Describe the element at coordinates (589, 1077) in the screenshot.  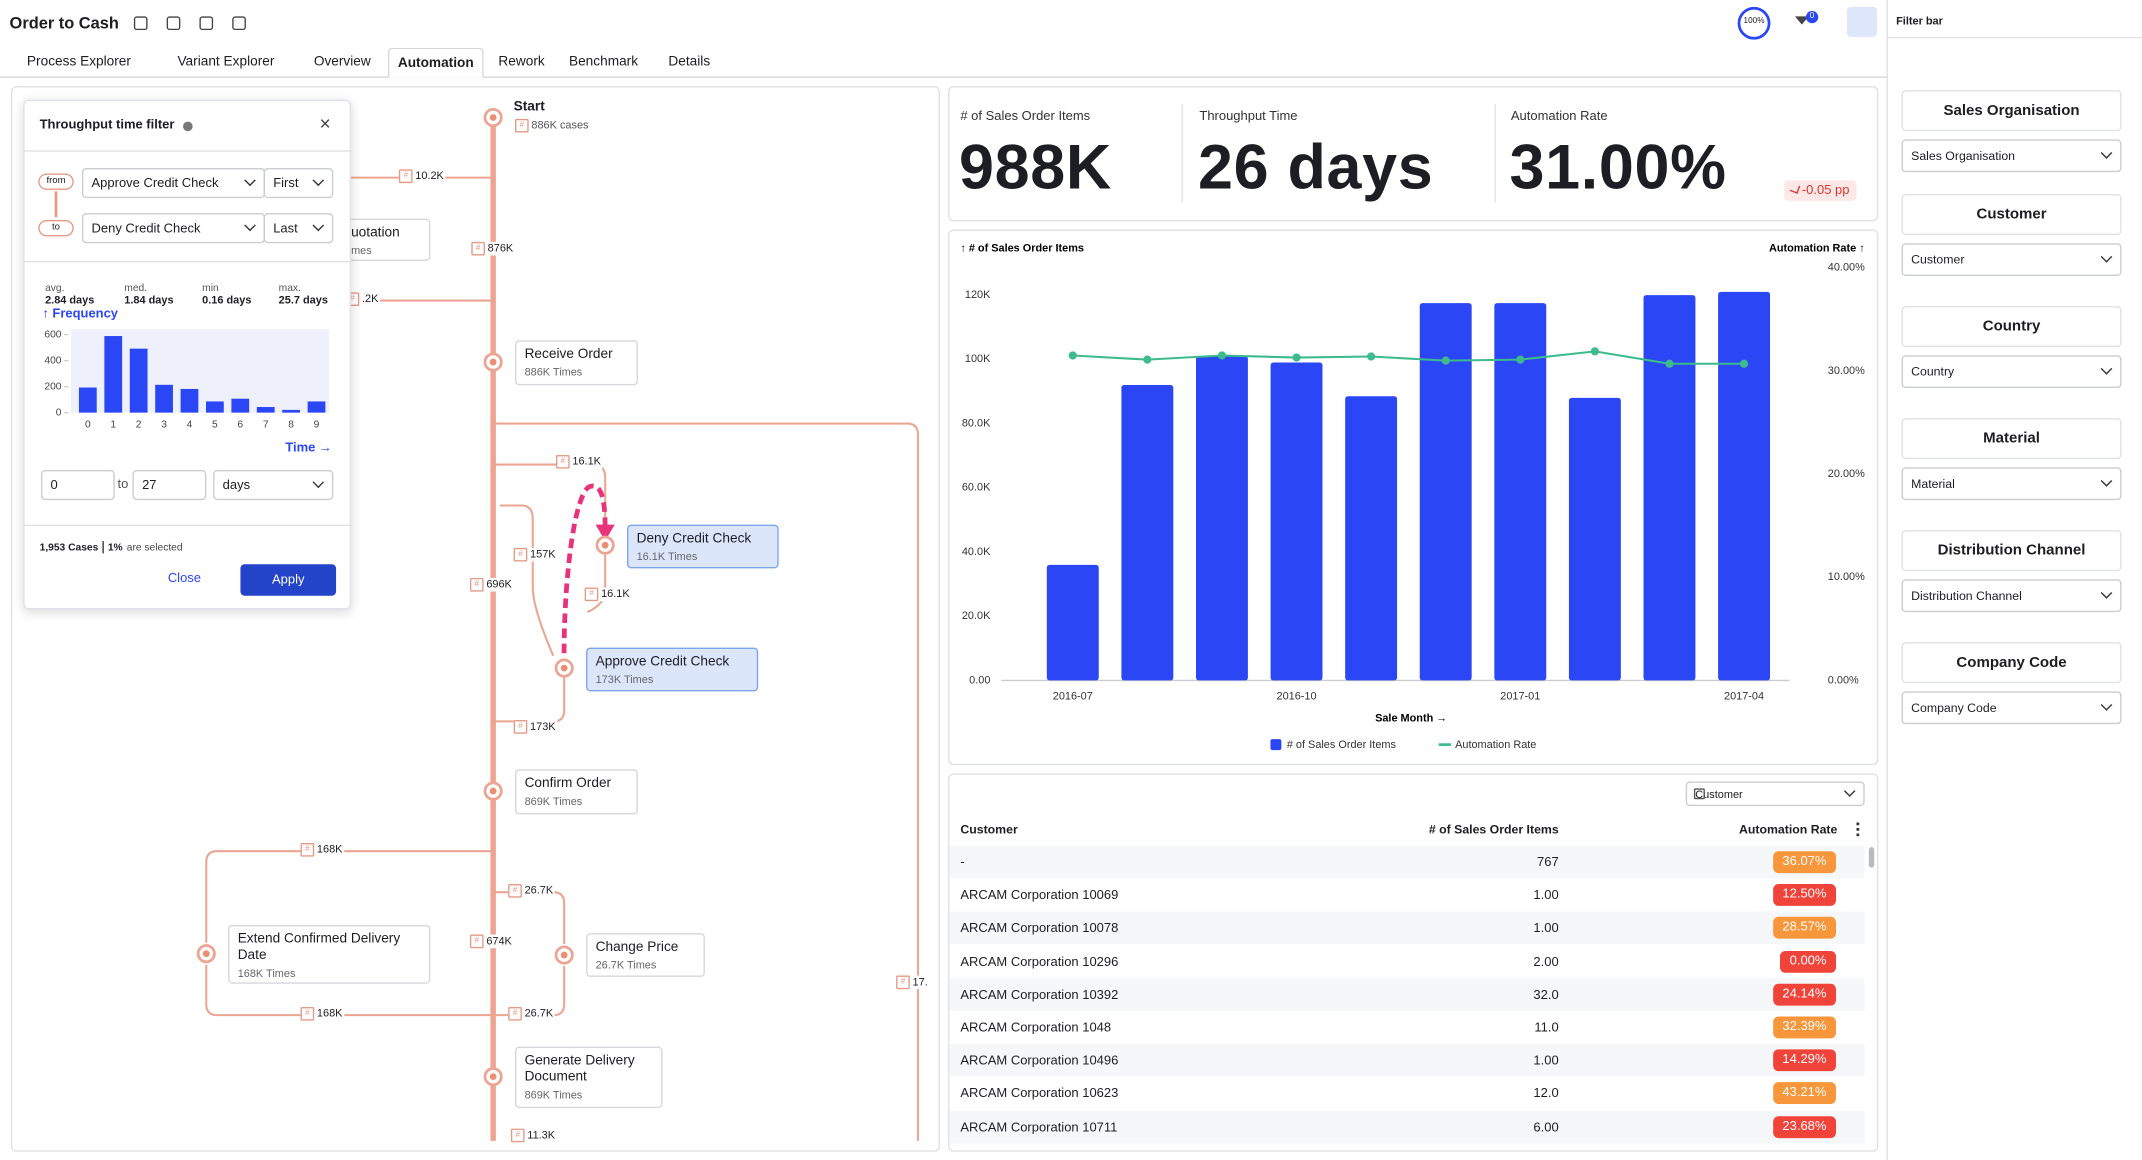
I see `process-node: Generate Delivery Document 869K Times` at that location.